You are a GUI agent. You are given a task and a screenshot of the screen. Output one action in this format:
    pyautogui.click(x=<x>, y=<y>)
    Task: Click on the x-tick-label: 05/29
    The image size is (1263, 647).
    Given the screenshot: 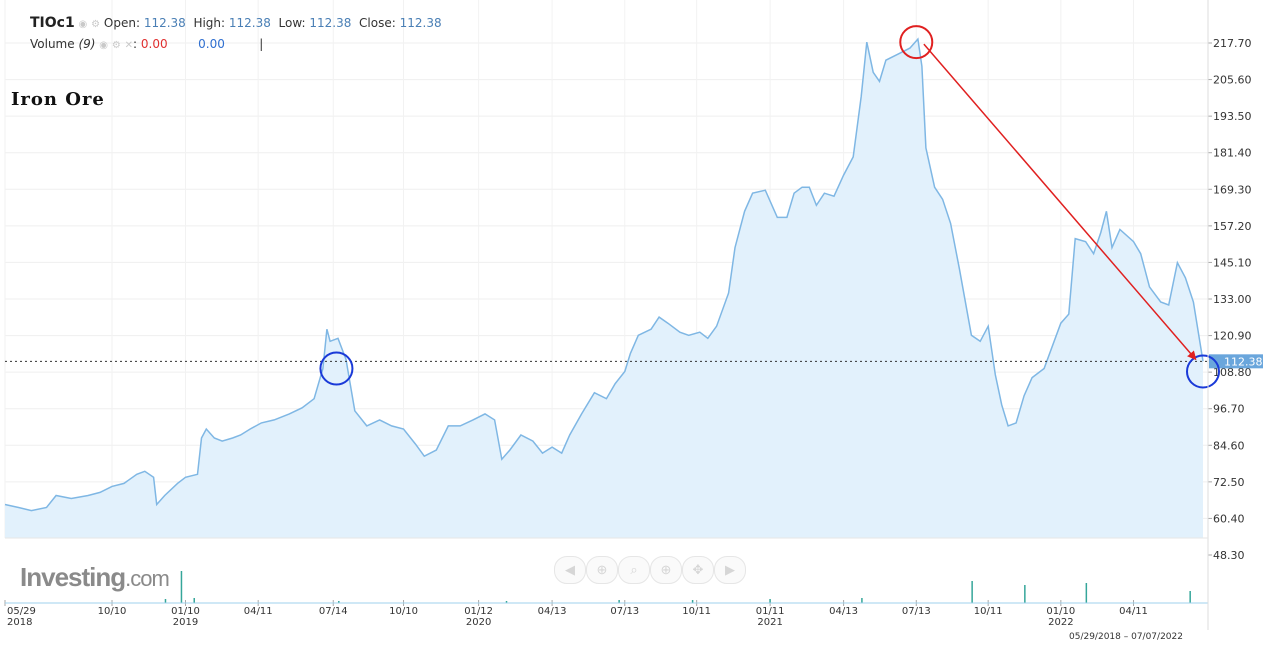 What is the action you would take?
    pyautogui.click(x=21, y=611)
    